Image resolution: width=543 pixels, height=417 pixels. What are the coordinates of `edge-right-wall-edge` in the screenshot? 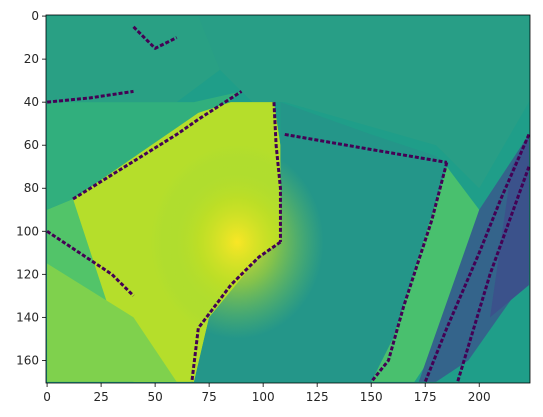 It's located at (476, 258).